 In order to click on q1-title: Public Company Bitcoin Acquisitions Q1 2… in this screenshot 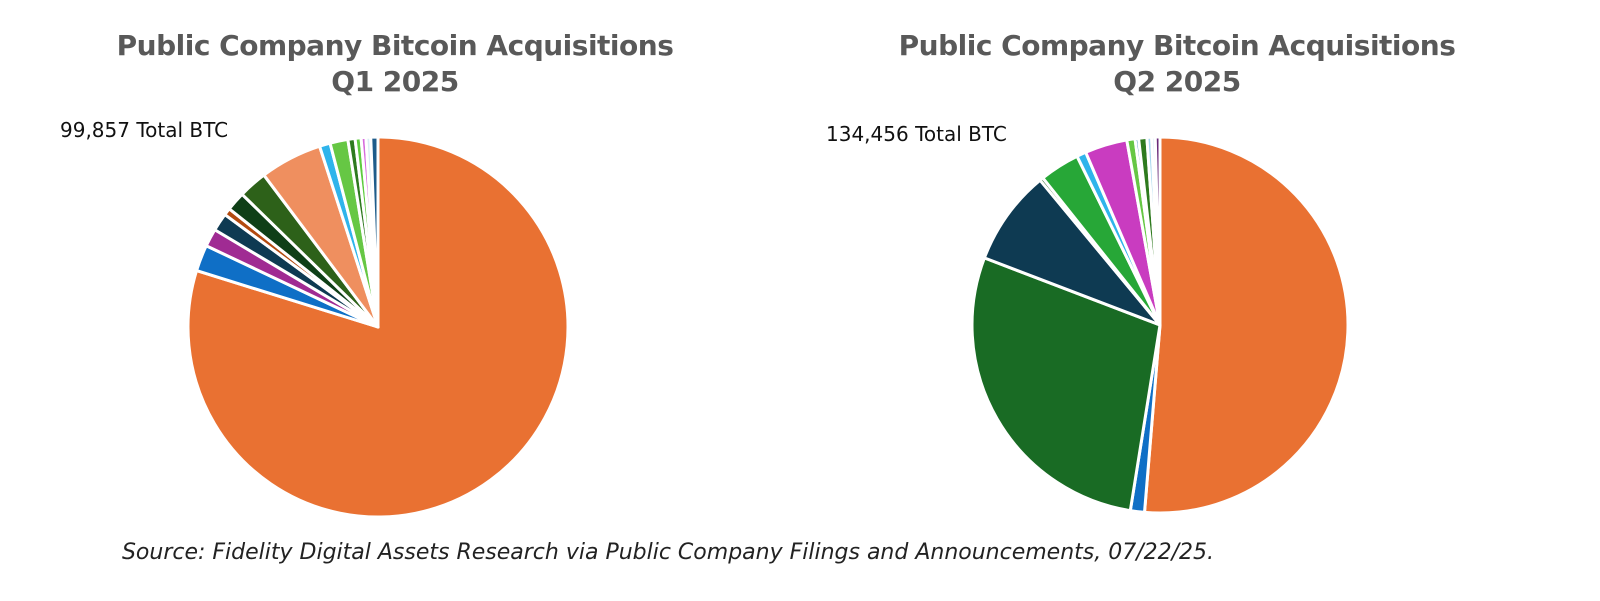, I will do `click(395, 64)`.